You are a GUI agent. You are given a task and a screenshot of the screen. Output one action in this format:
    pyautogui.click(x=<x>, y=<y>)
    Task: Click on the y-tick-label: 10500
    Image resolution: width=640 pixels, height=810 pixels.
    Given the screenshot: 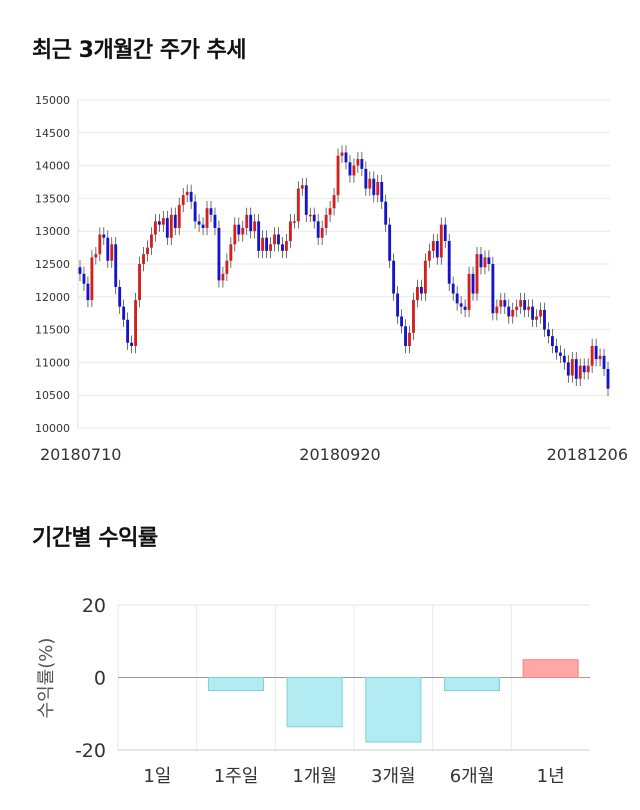 What is the action you would take?
    pyautogui.click(x=52, y=395)
    